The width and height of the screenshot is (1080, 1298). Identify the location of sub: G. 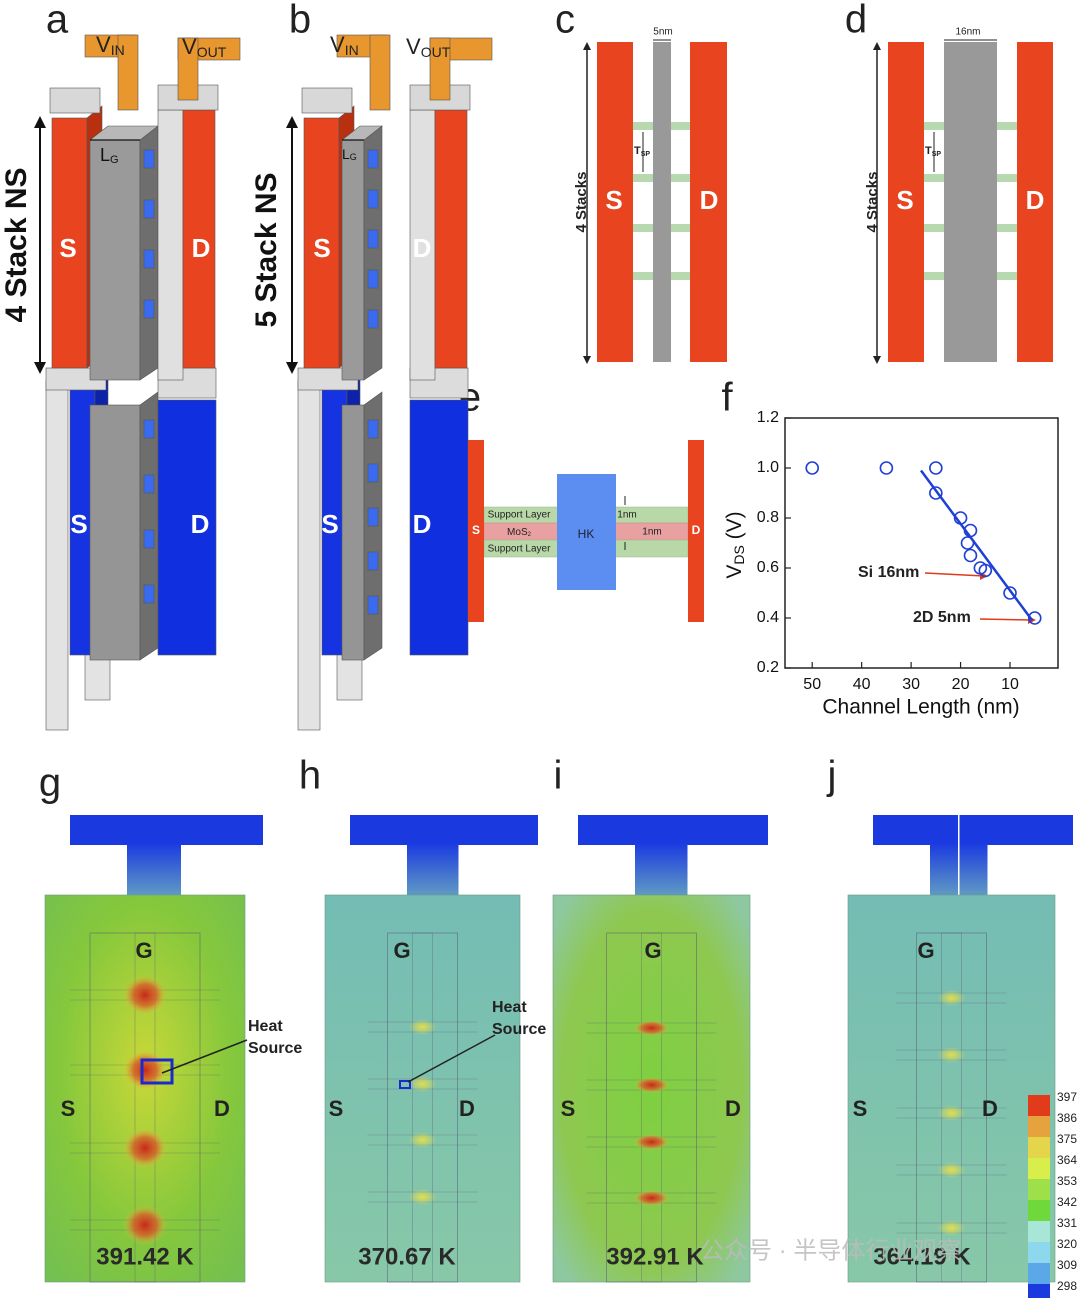
(114, 160).